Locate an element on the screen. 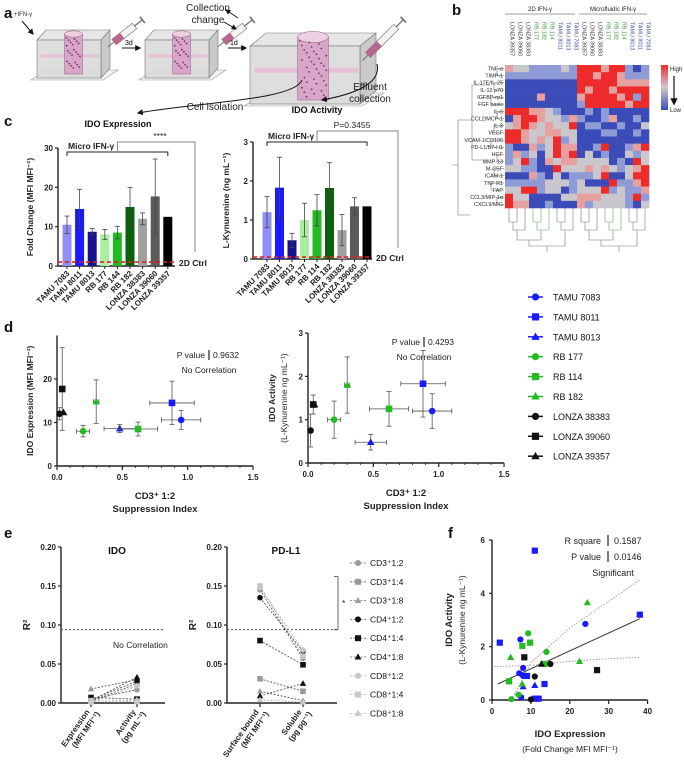 This screenshot has height=766, width=684. chart-title: IDO Expression is located at coordinates (117, 124).